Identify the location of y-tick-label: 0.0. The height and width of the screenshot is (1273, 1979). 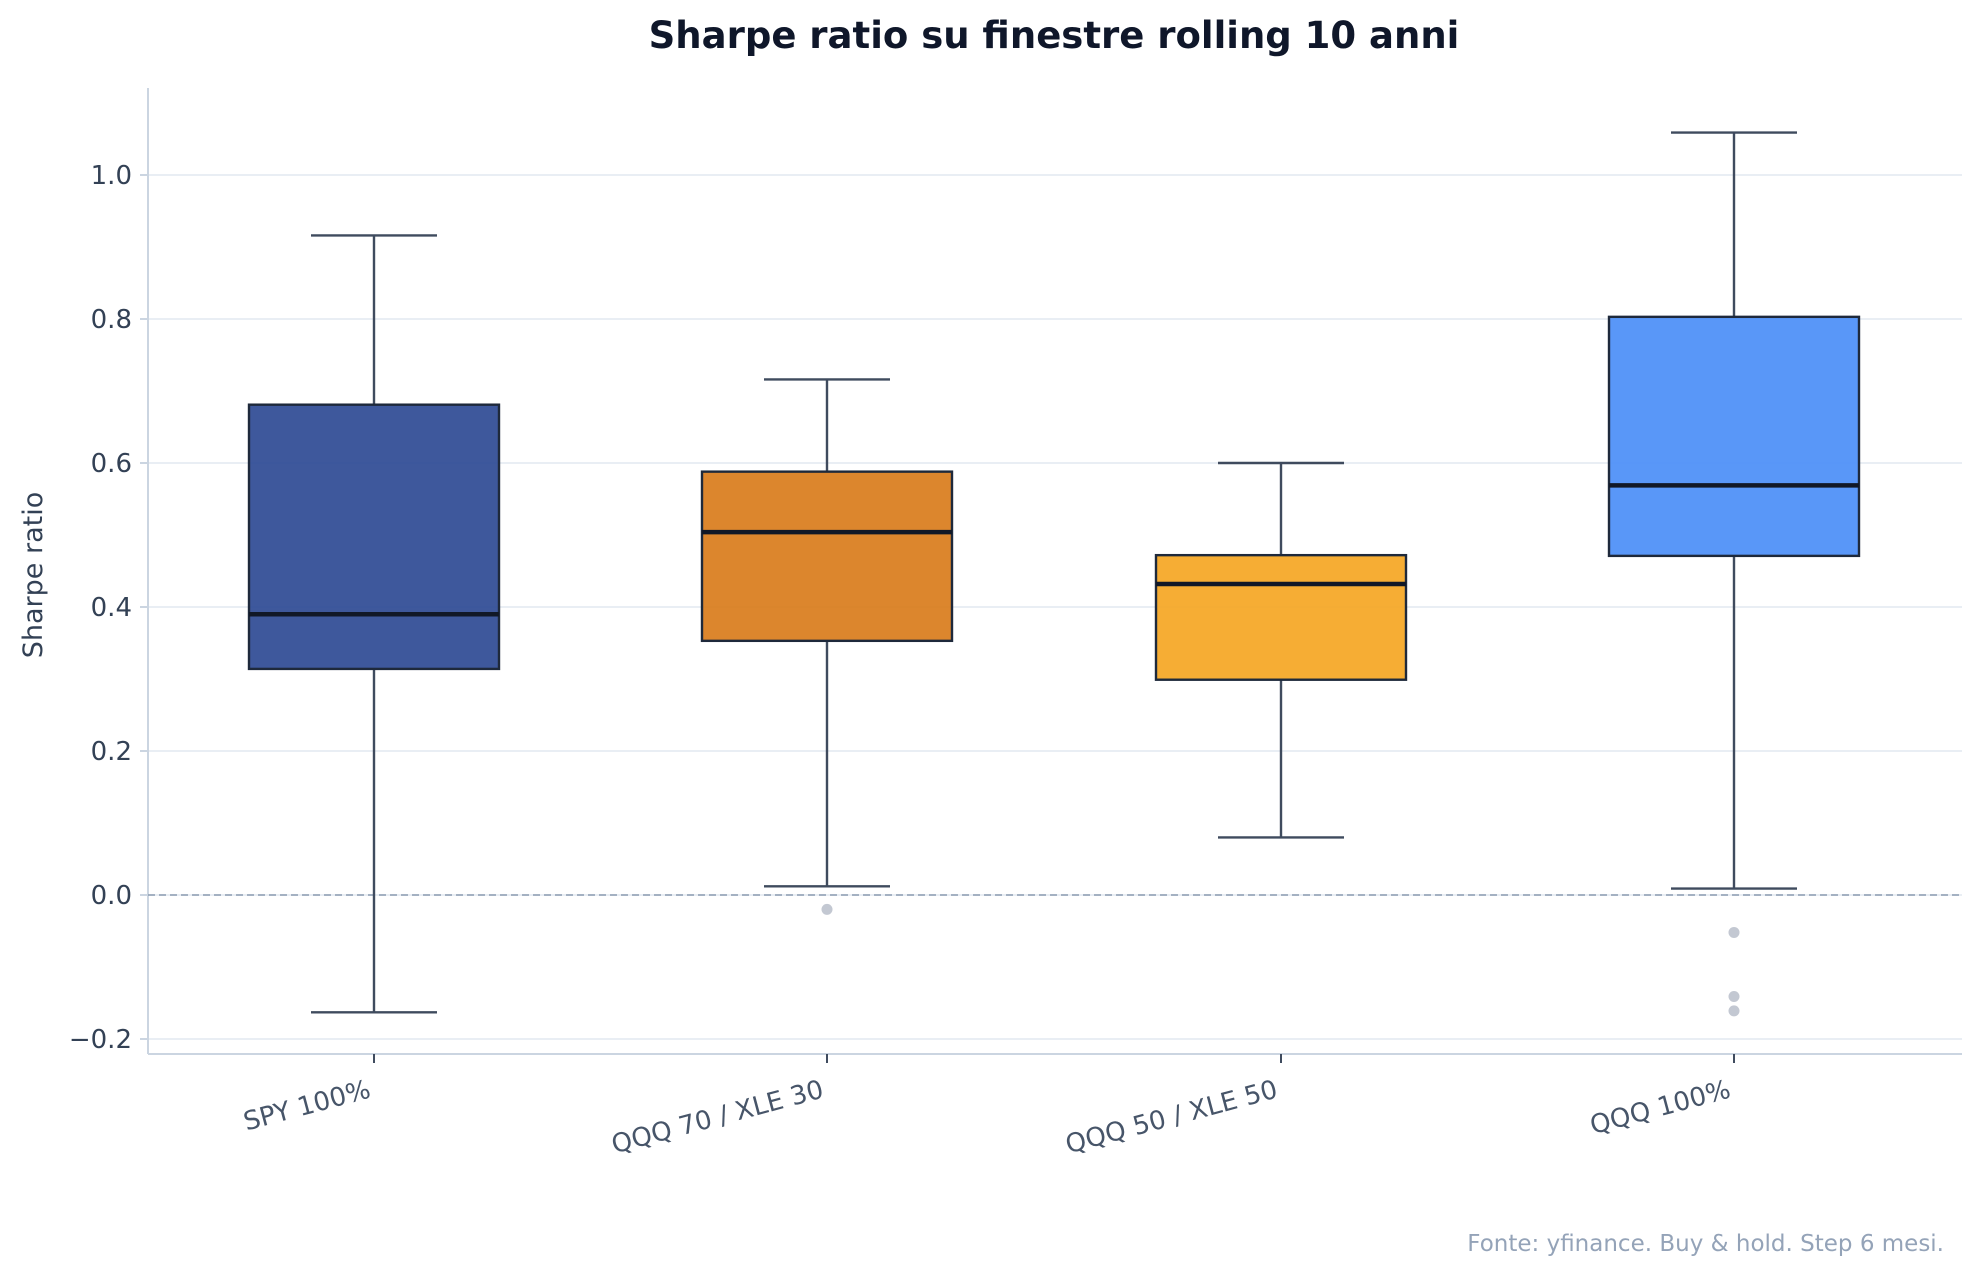
(111, 896).